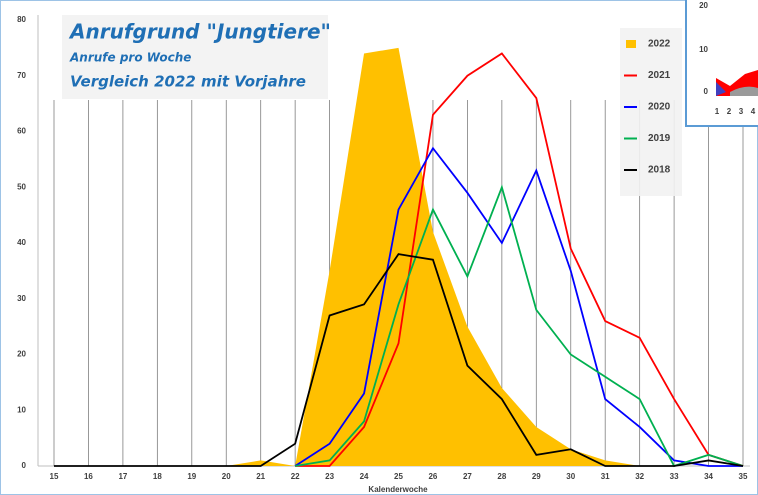 This screenshot has height=495, width=758. I want to click on inset-frame, so click(721, 63).